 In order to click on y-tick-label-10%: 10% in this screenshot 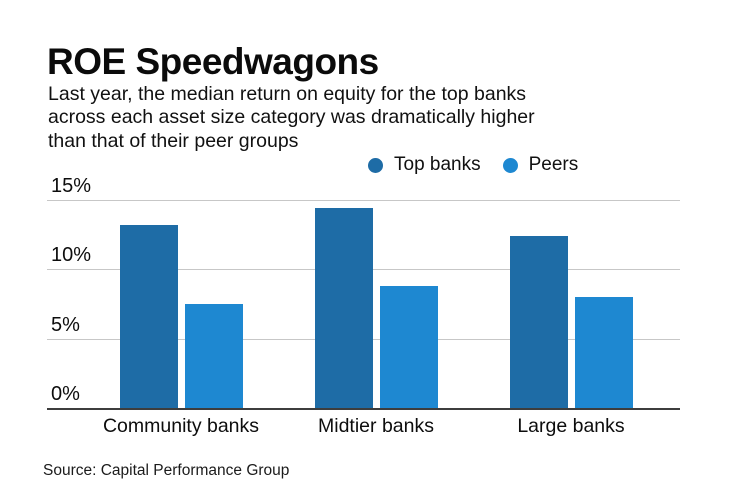, I will do `click(71, 255)`.